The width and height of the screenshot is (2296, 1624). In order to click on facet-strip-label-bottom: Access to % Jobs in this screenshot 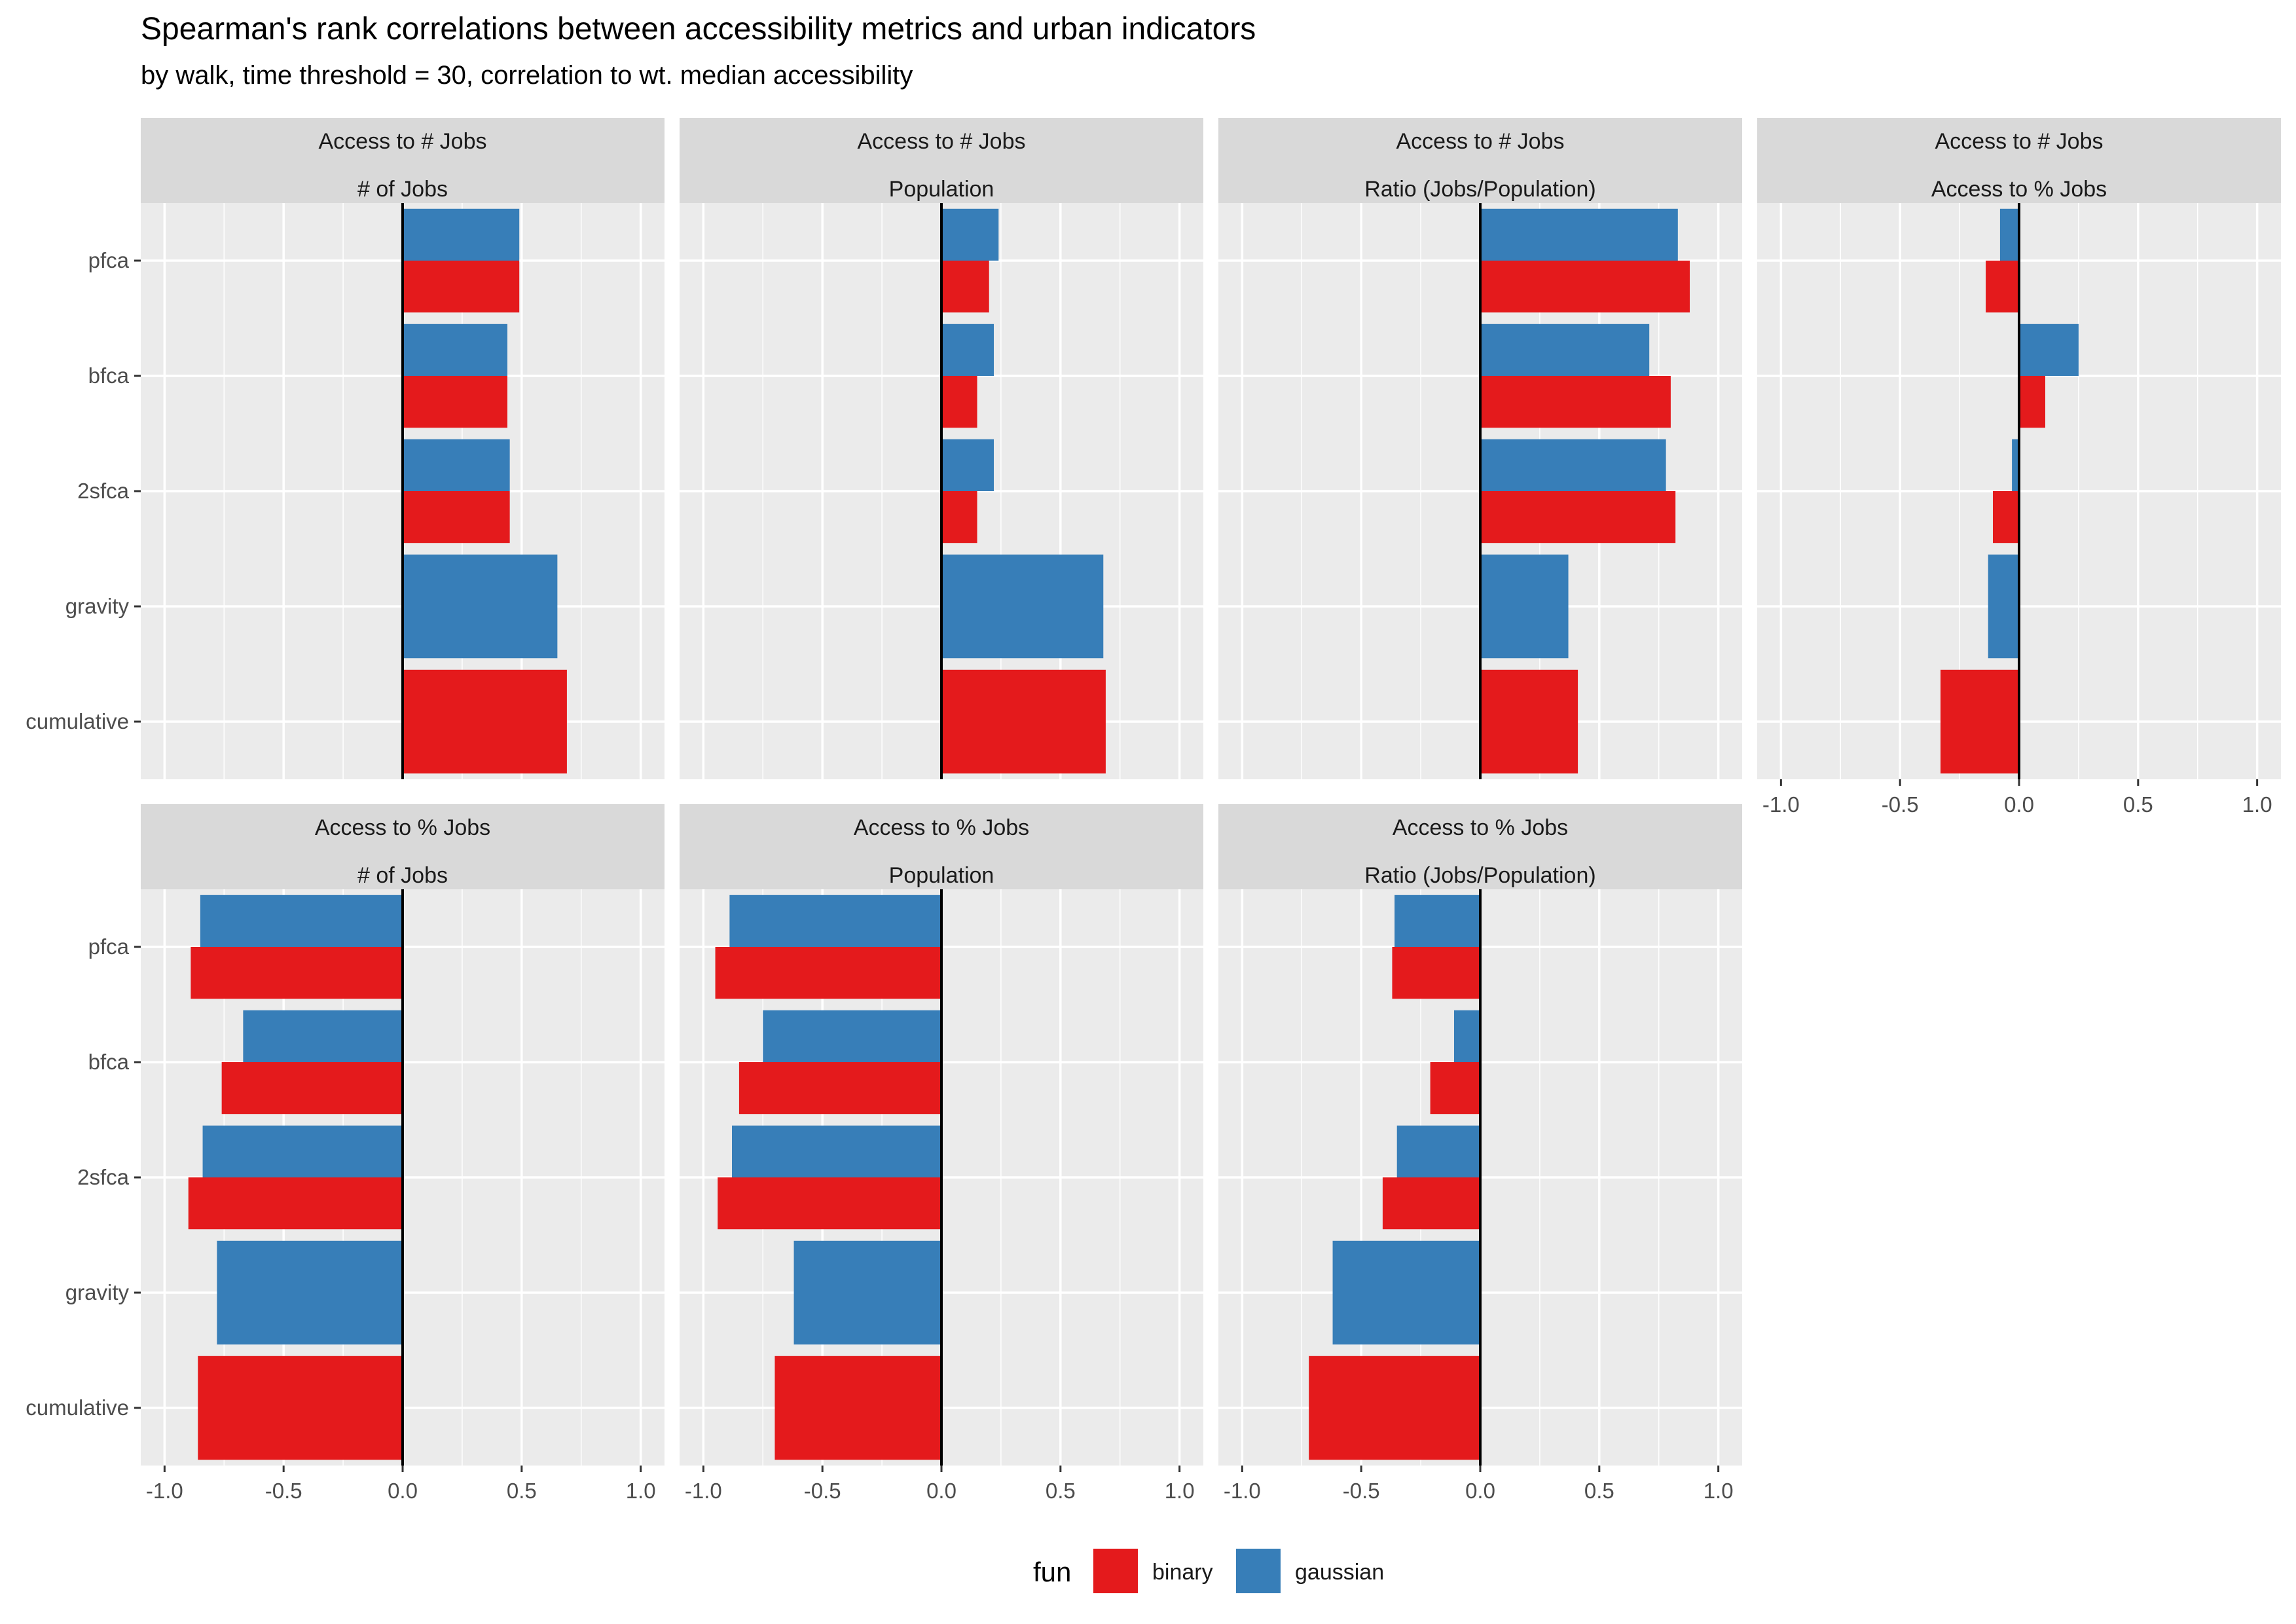, I will do `click(2019, 189)`.